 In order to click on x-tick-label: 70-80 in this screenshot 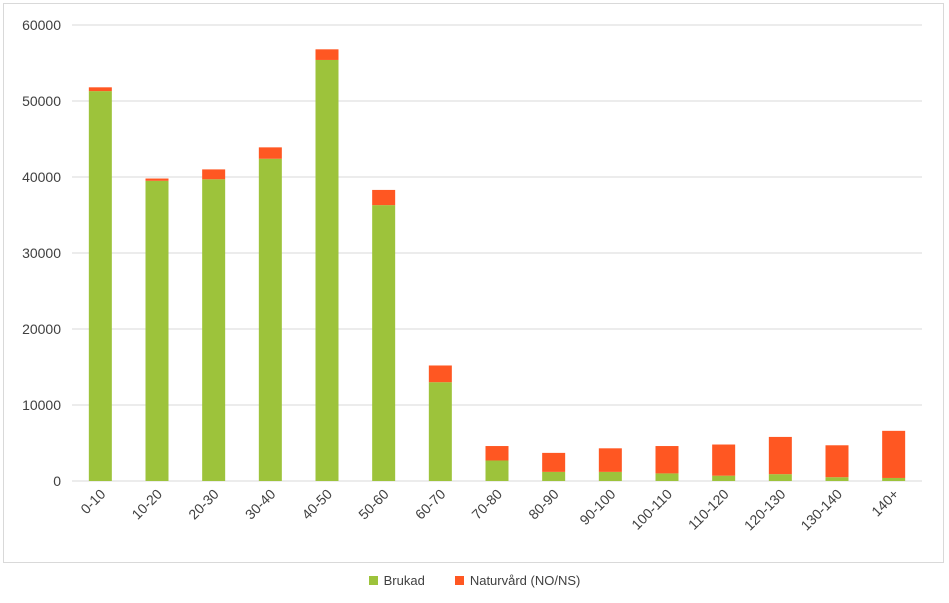, I will do `click(486, 504)`.